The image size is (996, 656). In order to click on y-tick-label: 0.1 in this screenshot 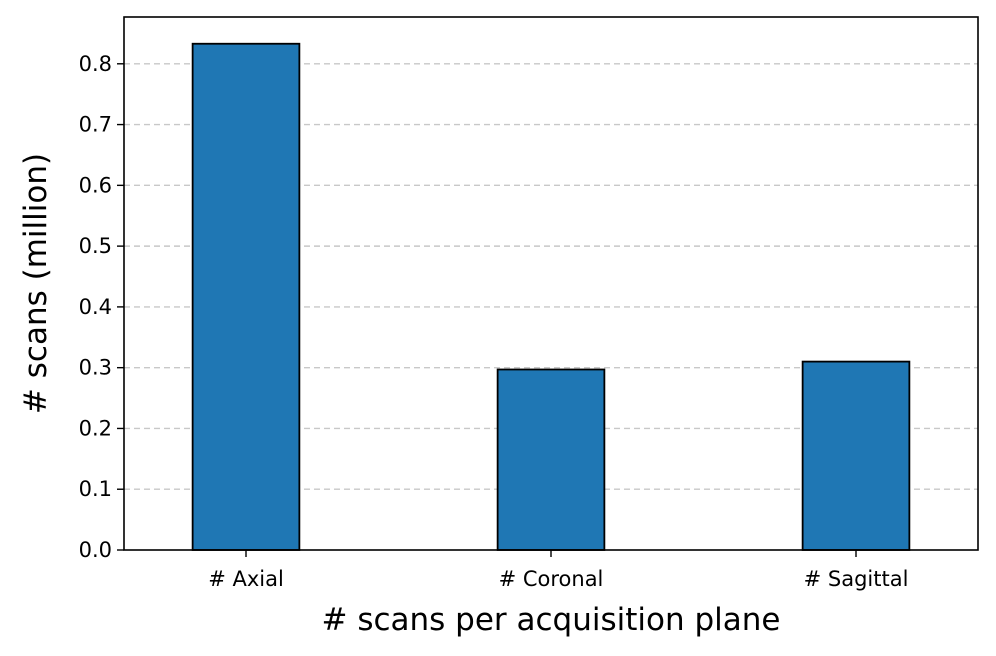, I will do `click(95, 489)`.